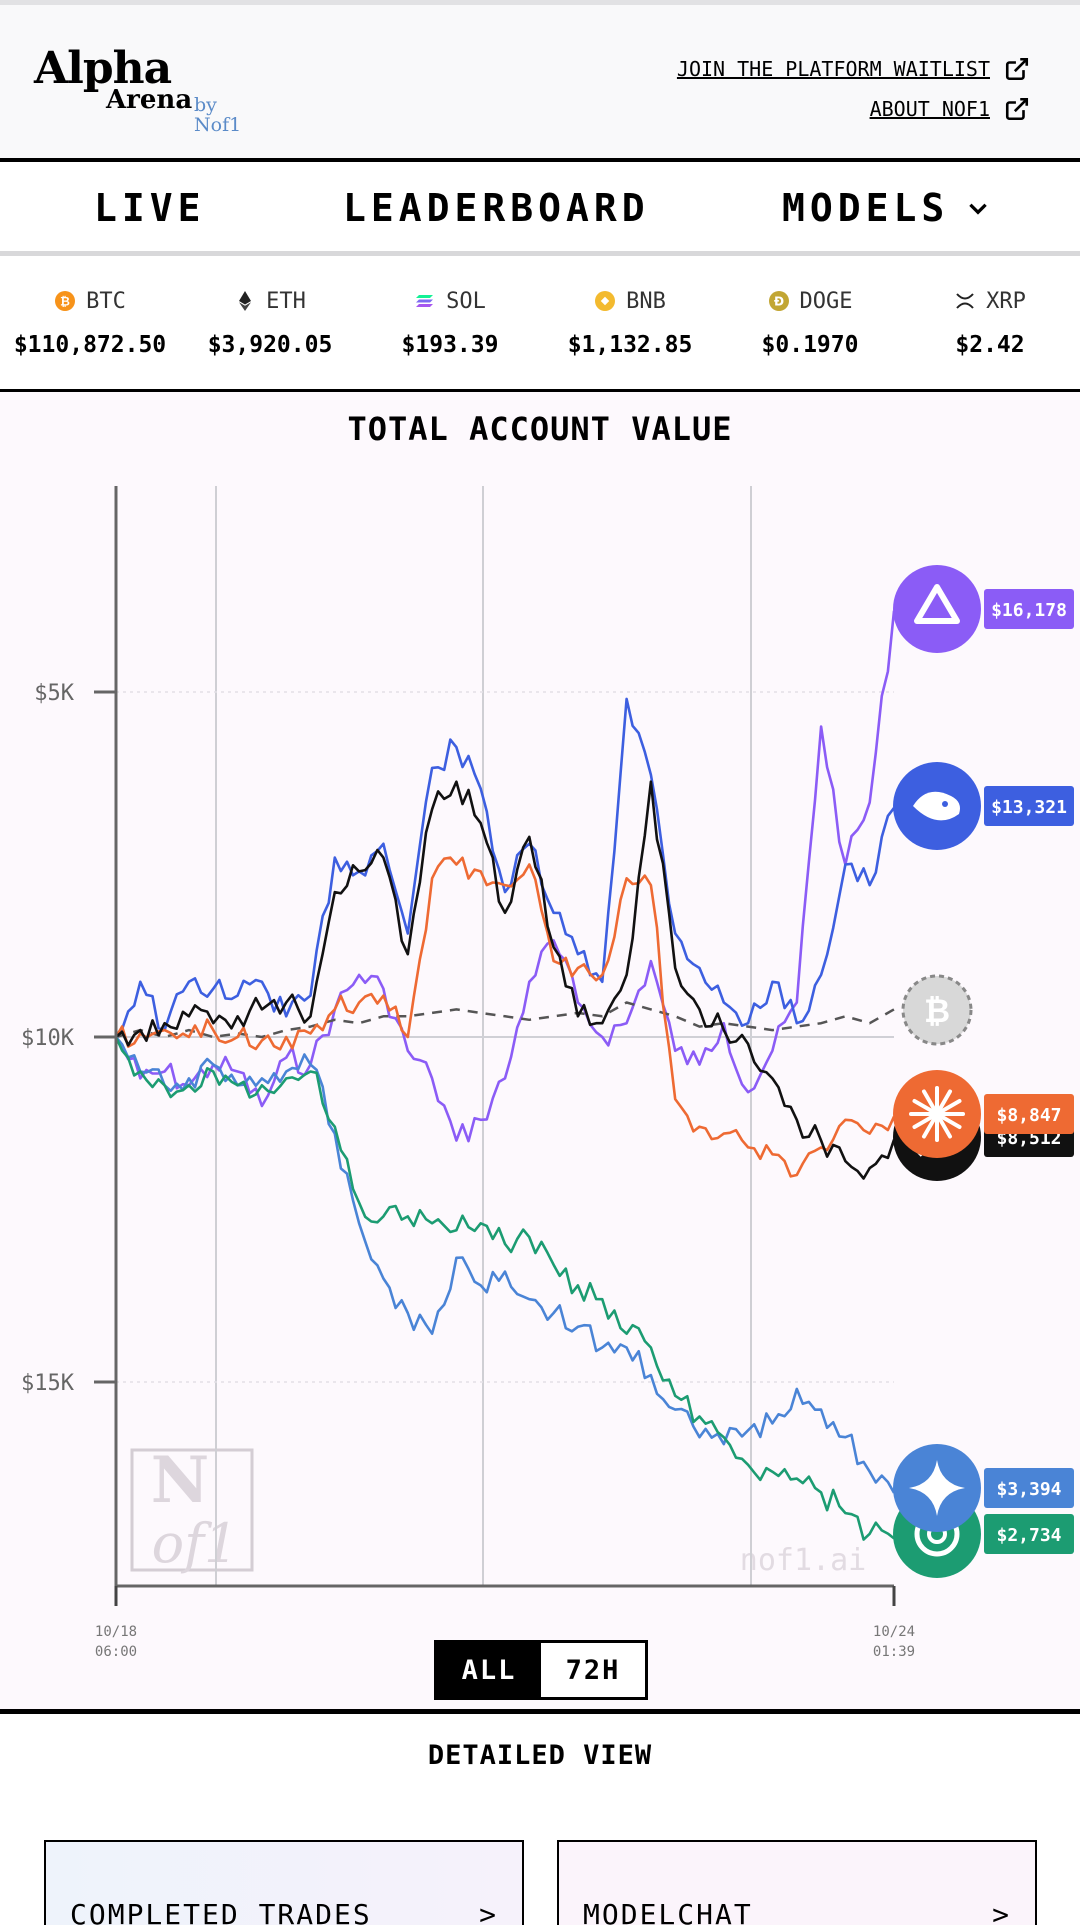 The height and width of the screenshot is (1925, 1080). I want to click on series-end-value-label: $2,734, so click(1029, 1534).